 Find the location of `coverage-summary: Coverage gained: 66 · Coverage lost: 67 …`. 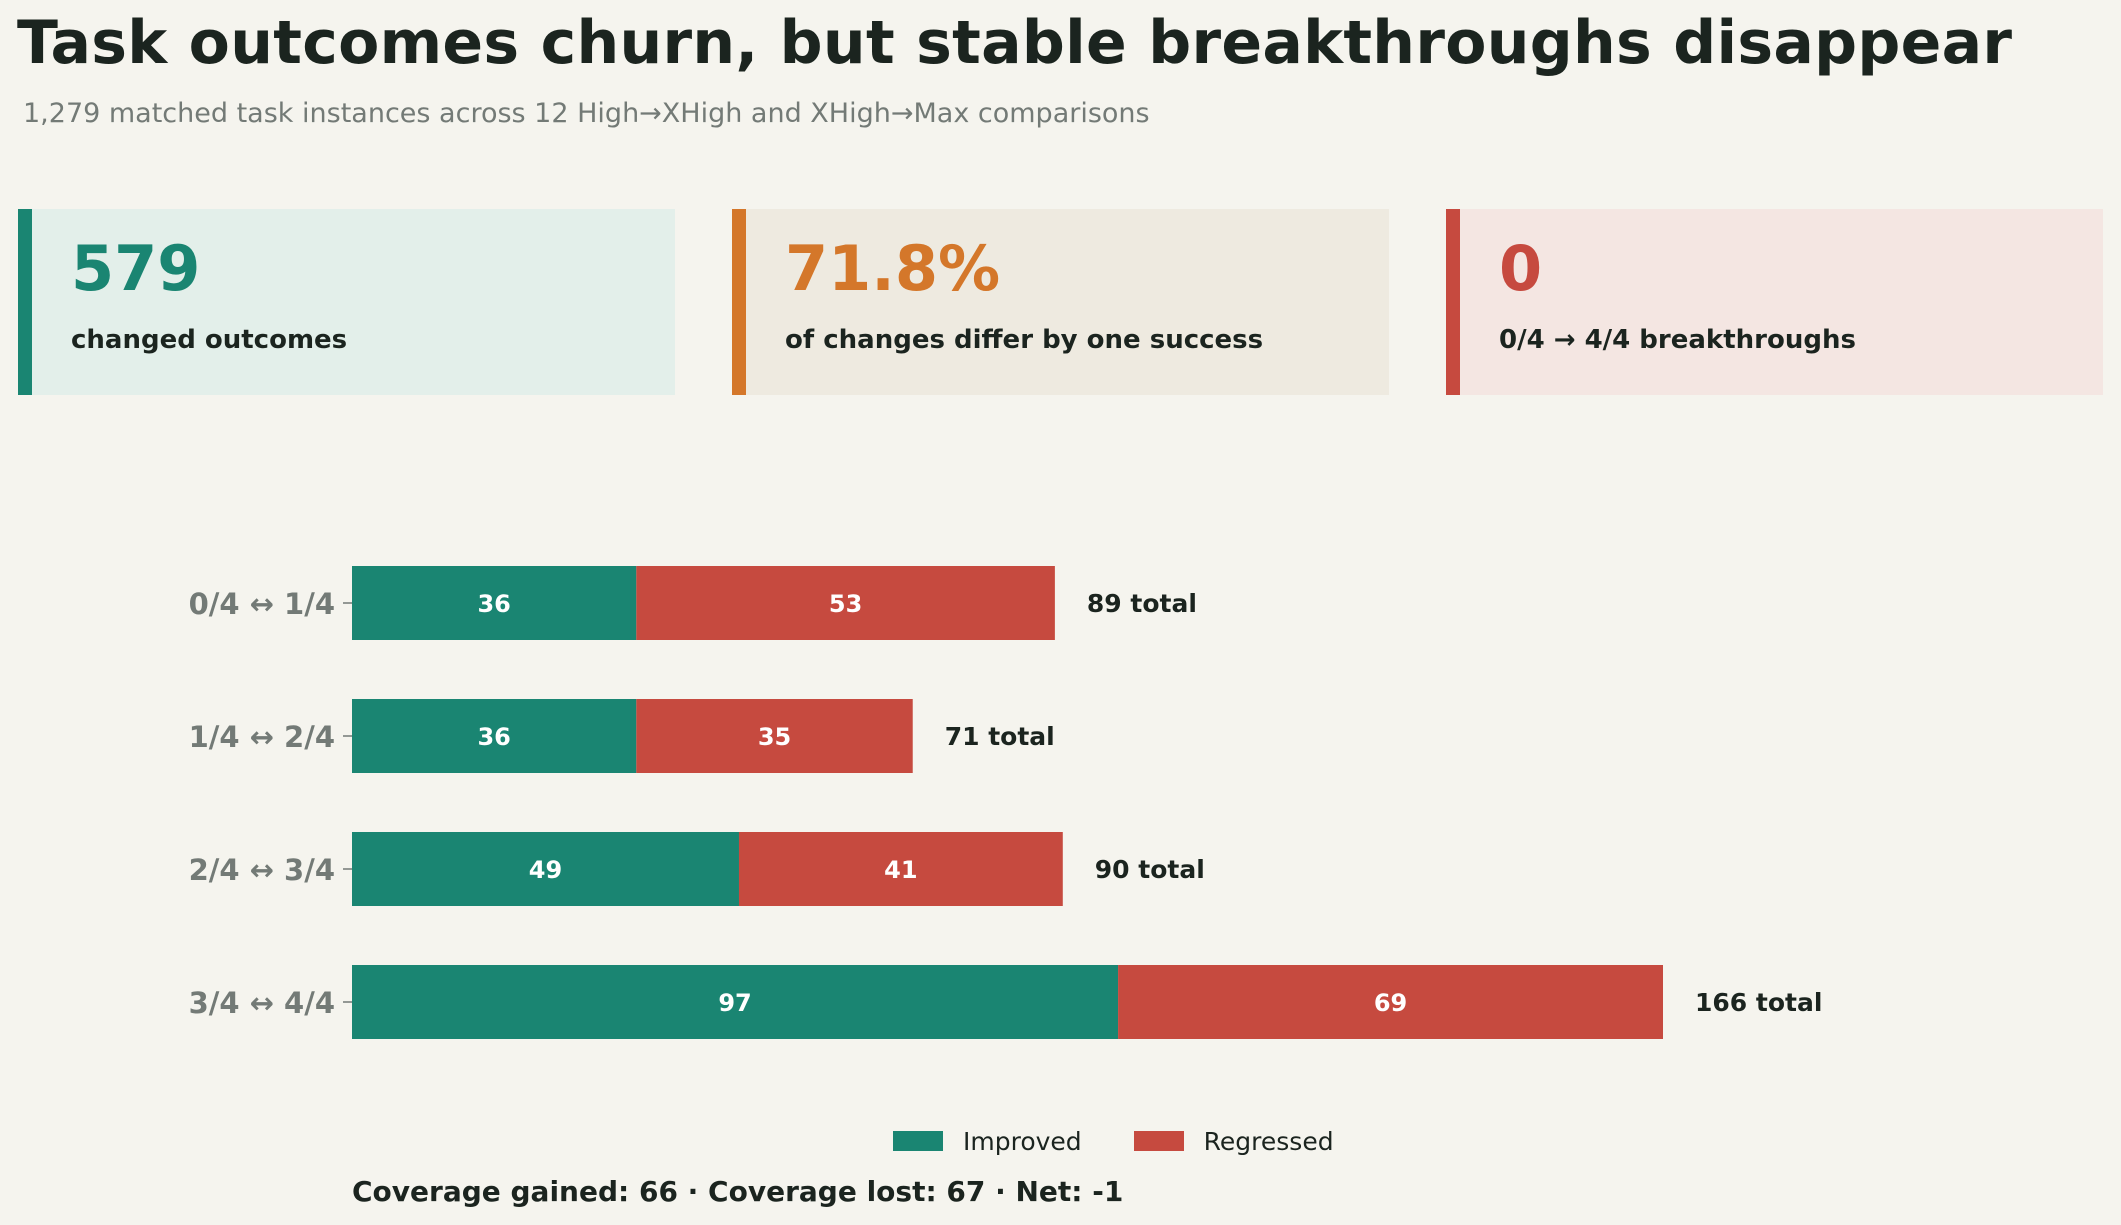

coverage-summary: Coverage gained: 66 · Coverage lost: 67 … is located at coordinates (738, 1191).